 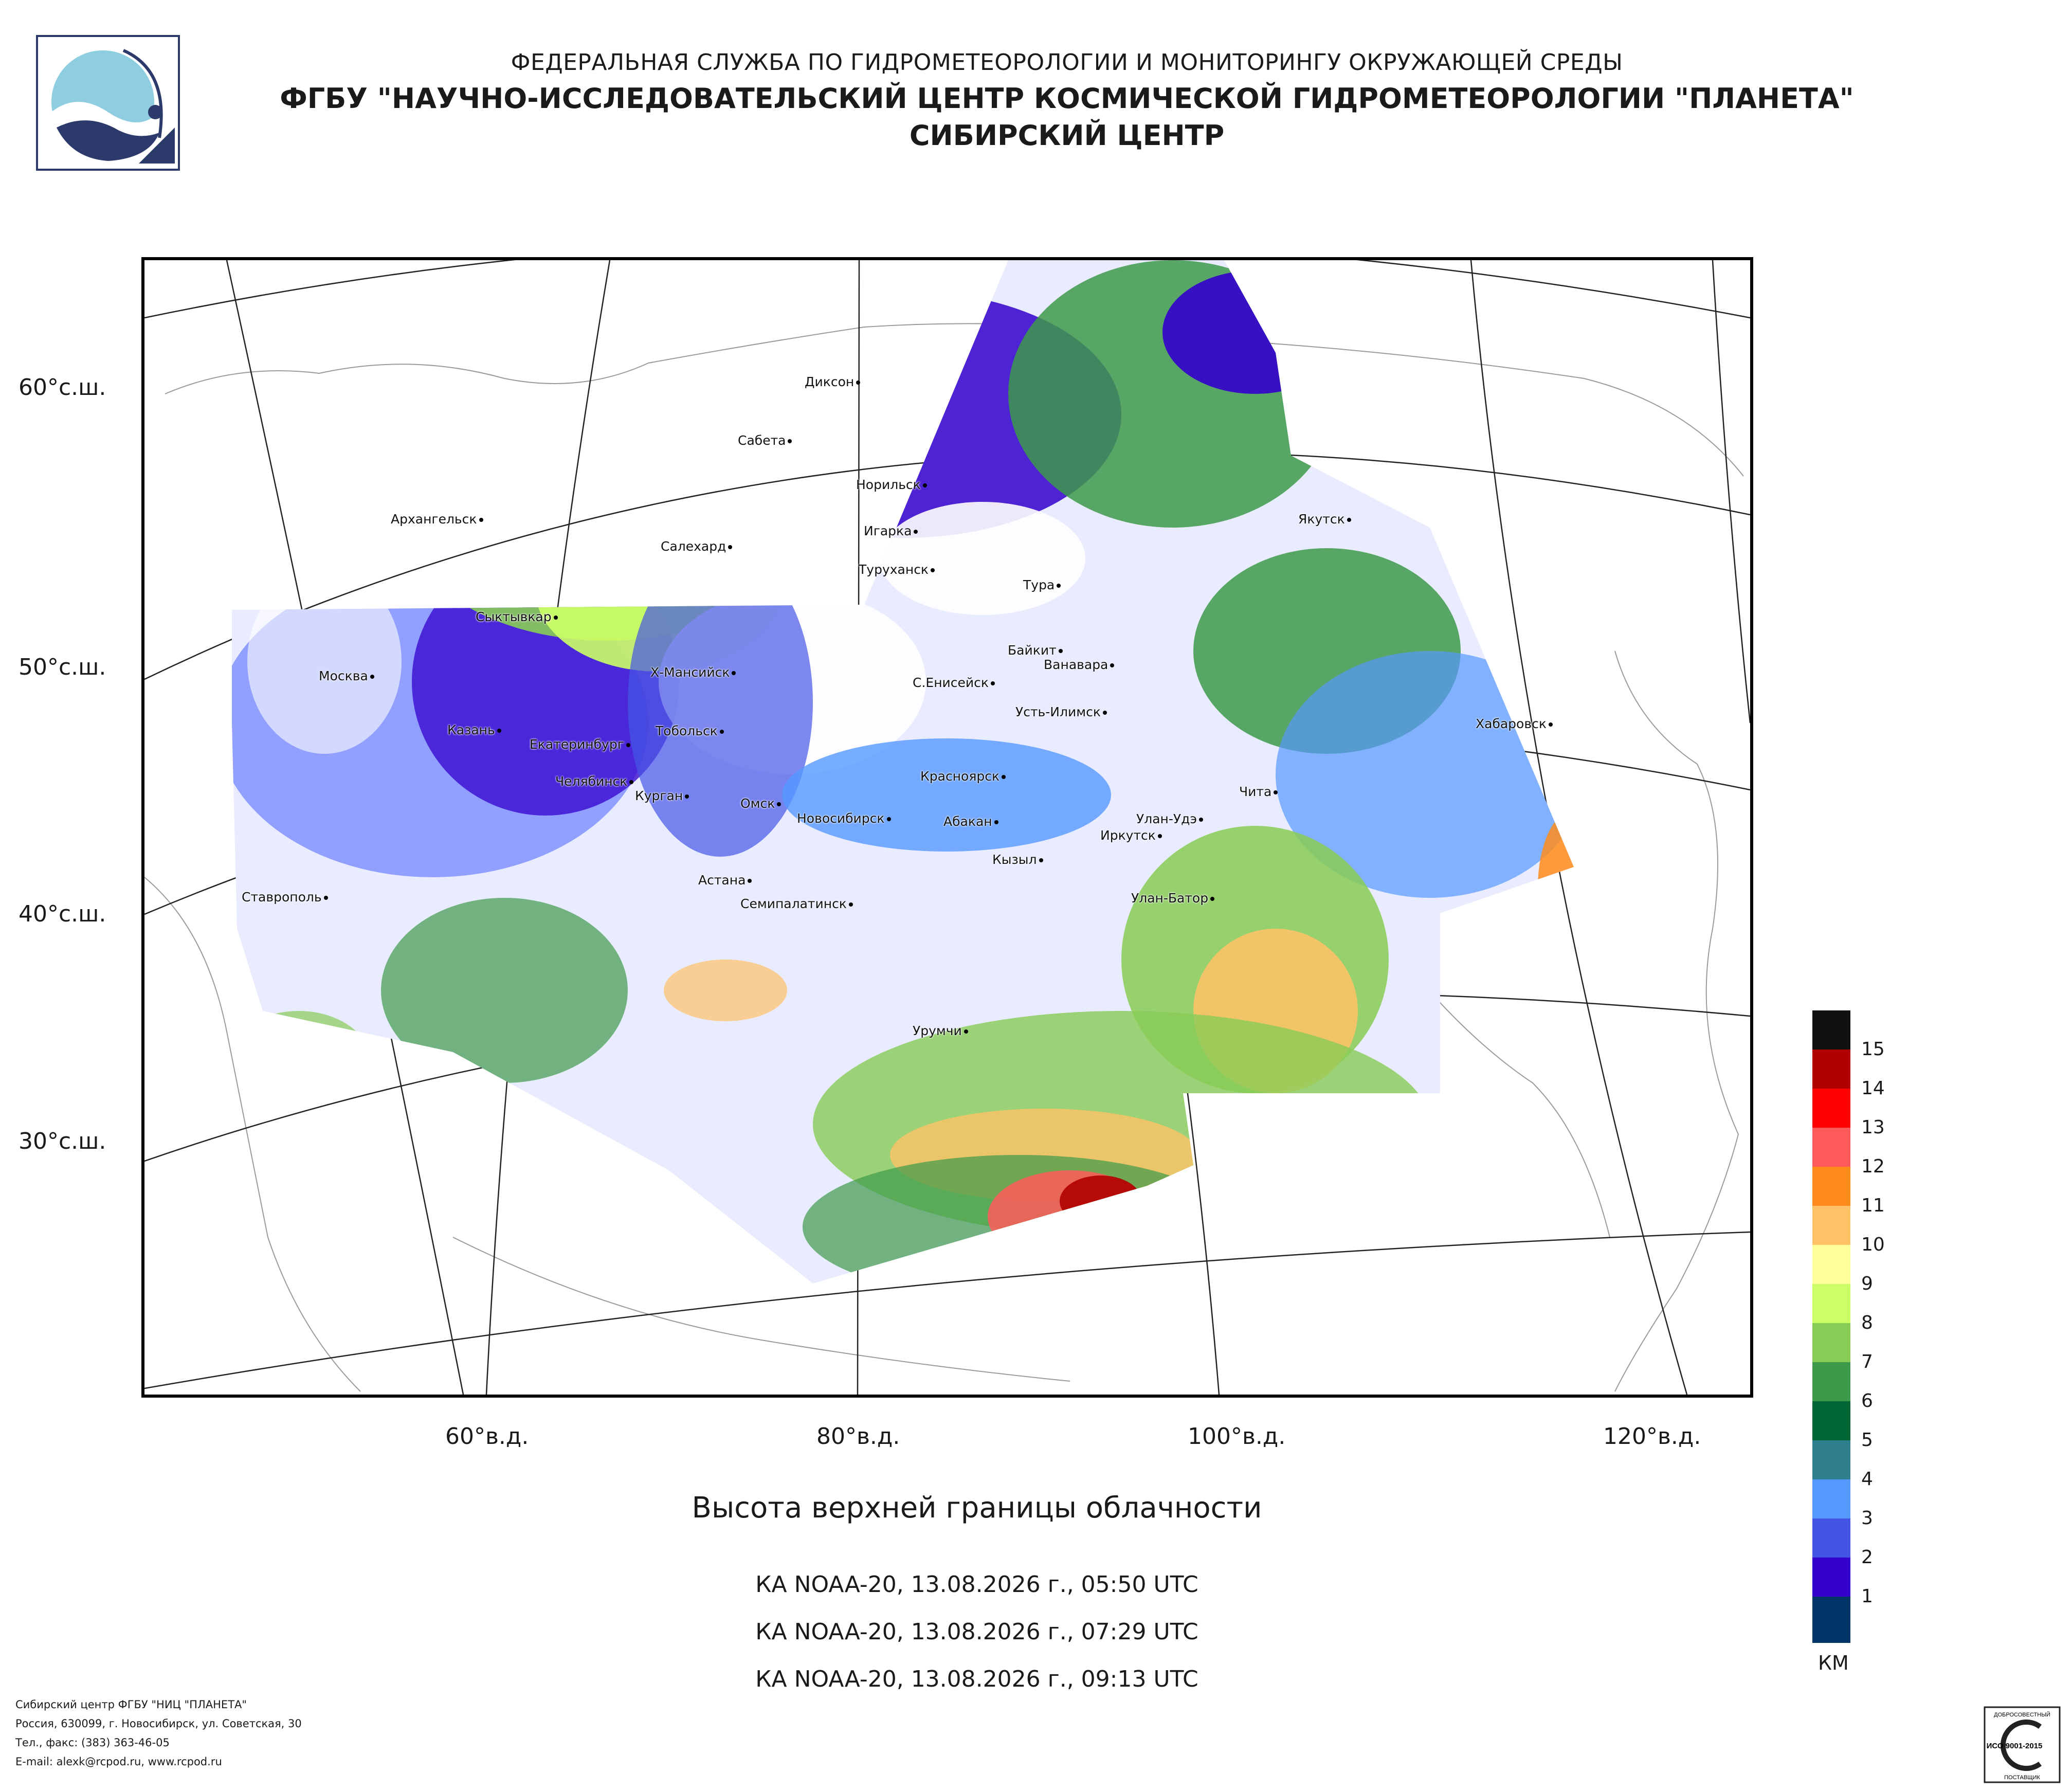 What do you see at coordinates (594, 782) in the screenshot?
I see `city-label: Челябинск` at bounding box center [594, 782].